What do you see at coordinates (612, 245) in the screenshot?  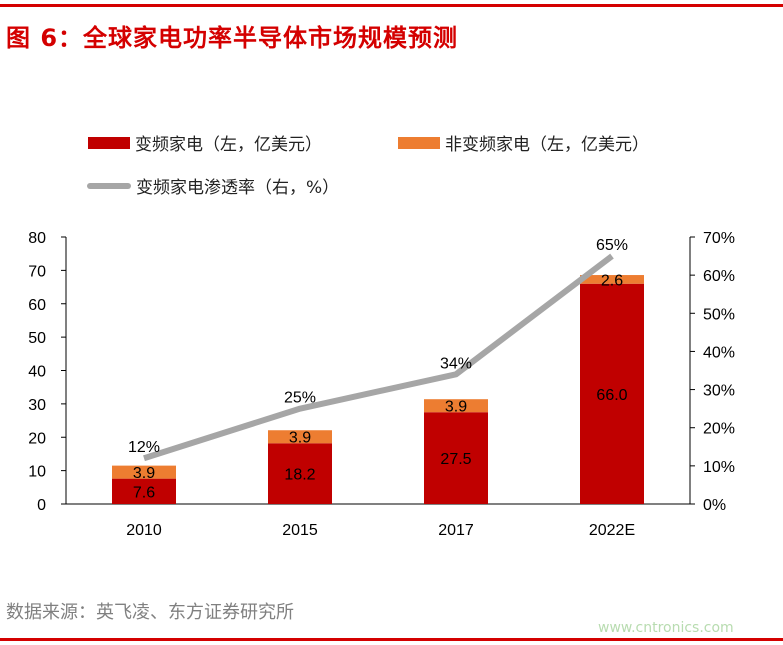 I see `penetration-label: 65%` at bounding box center [612, 245].